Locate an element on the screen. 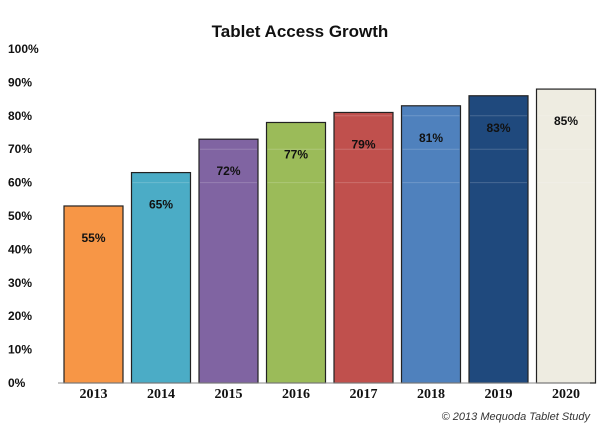 The width and height of the screenshot is (600, 429). data-label-2017: 79% is located at coordinates (363, 144).